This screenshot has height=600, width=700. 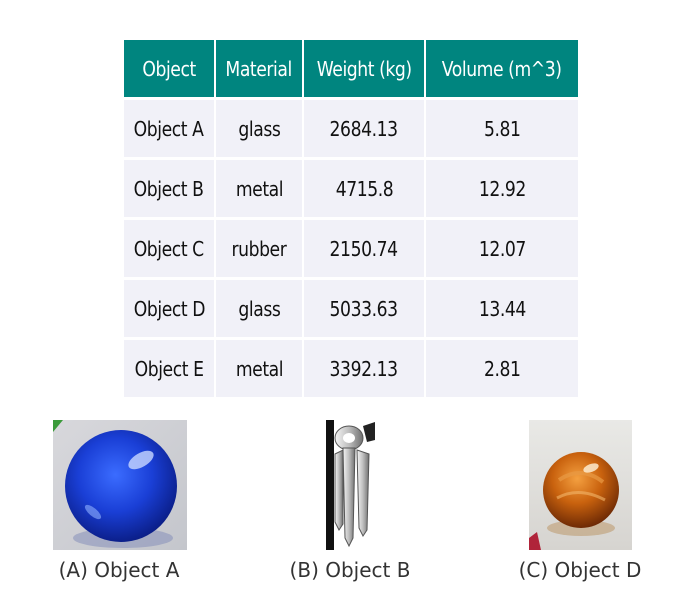 I want to click on cell-volume: 12.92, so click(x=501, y=188).